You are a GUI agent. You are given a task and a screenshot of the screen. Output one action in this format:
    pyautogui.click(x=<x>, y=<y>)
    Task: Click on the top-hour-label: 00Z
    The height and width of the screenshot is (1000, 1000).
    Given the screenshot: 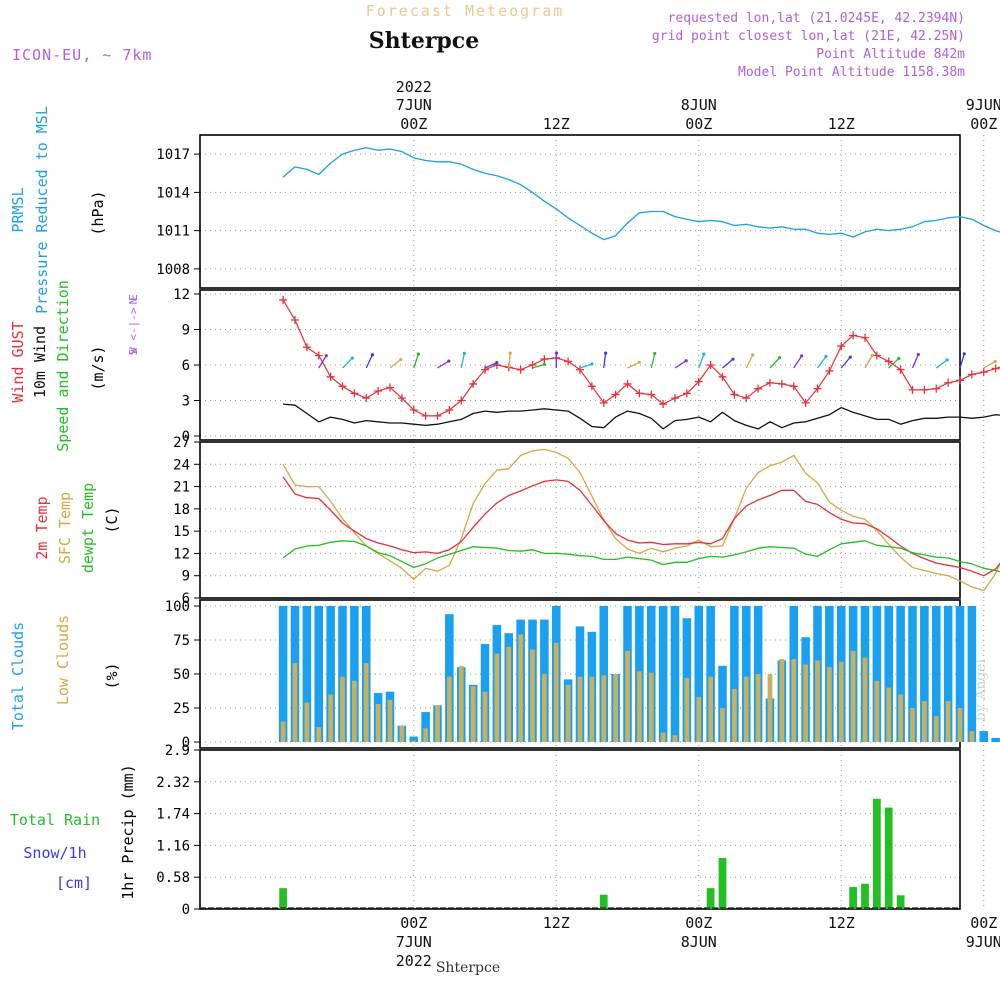 What is the action you would take?
    pyautogui.click(x=983, y=124)
    